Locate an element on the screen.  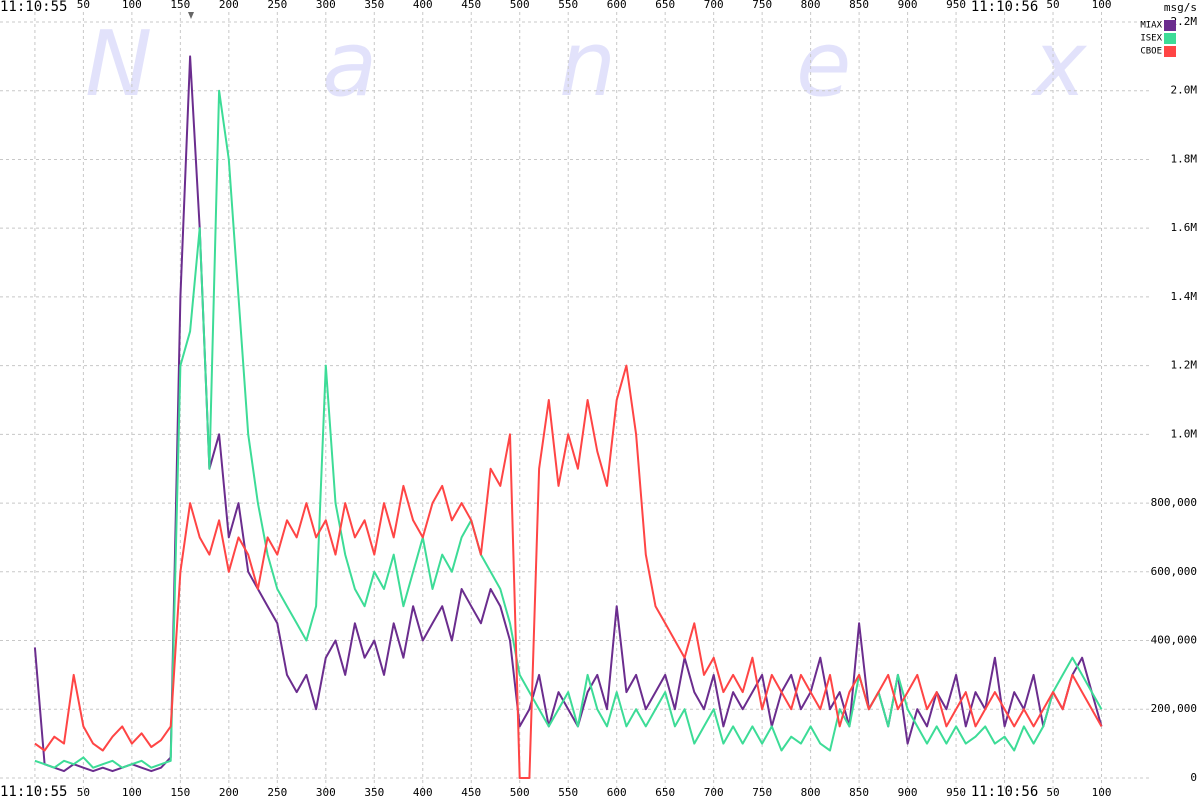
marker is located at coordinates (191, 15).